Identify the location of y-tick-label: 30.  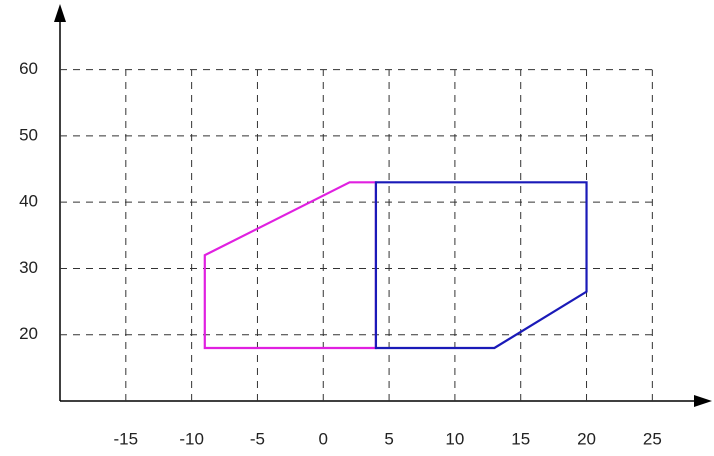
(28, 267).